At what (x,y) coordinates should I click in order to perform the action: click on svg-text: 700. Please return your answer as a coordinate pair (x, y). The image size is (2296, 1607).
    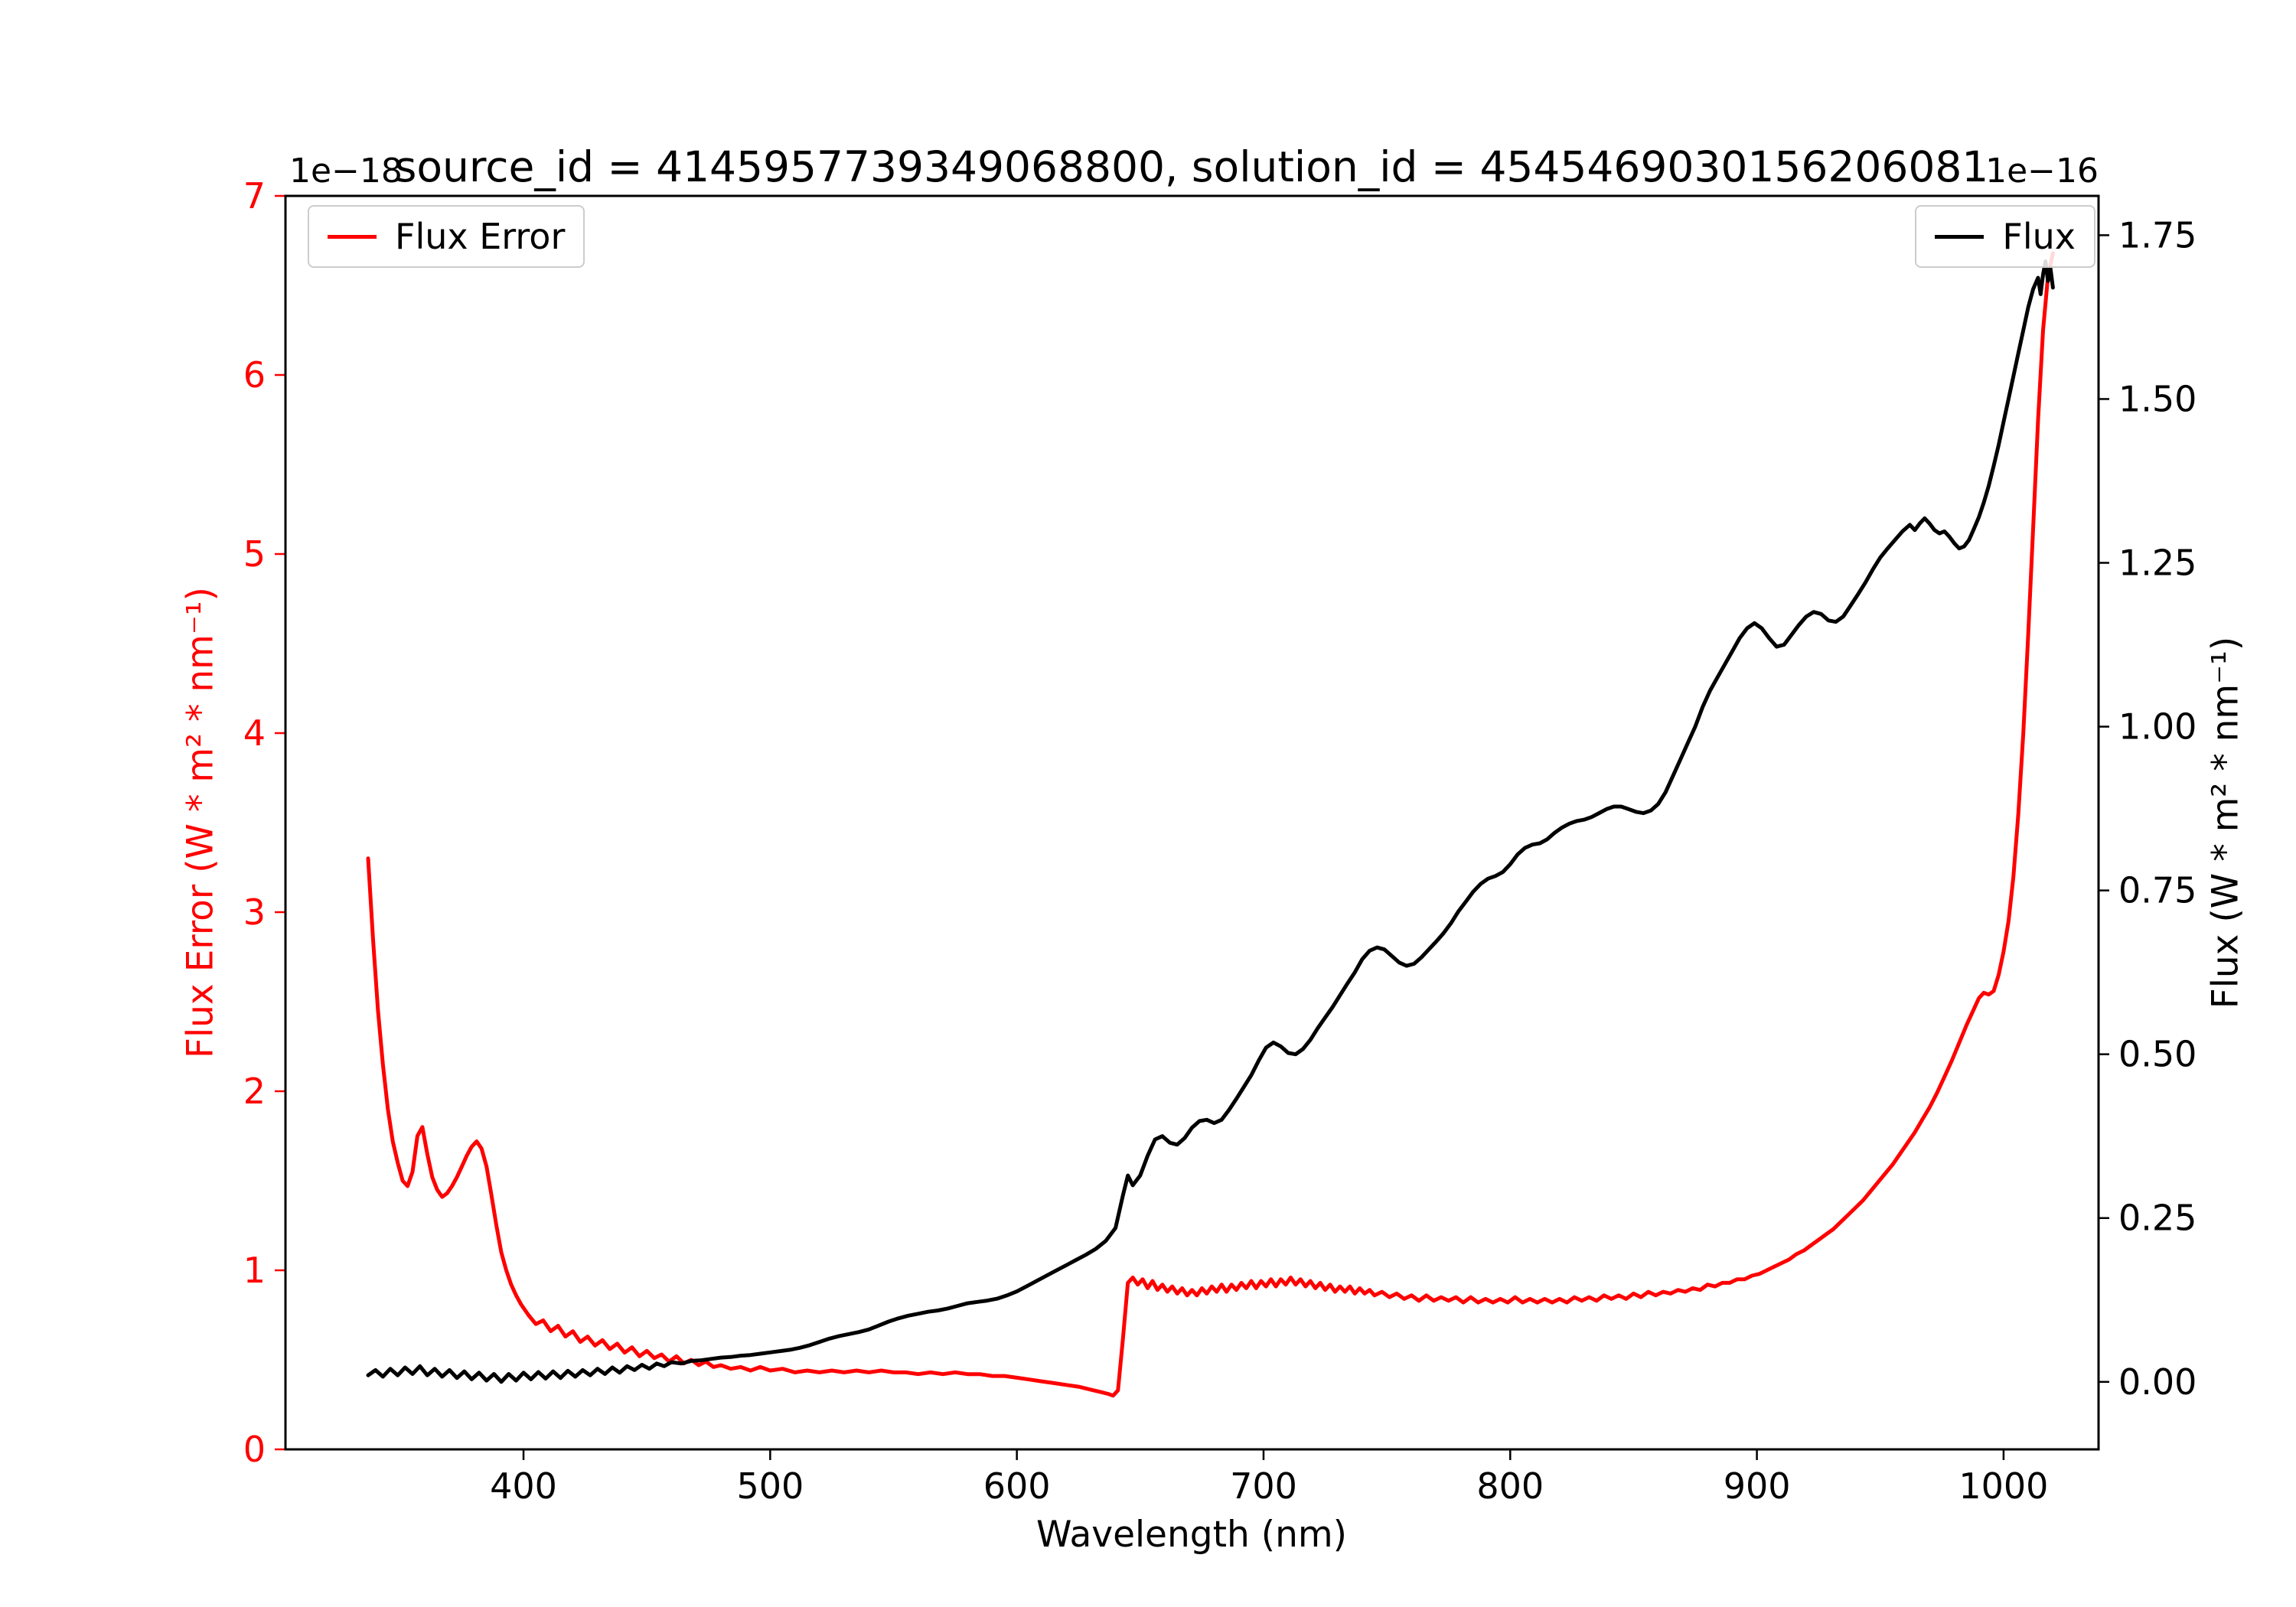
    Looking at the image, I should click on (1263, 1486).